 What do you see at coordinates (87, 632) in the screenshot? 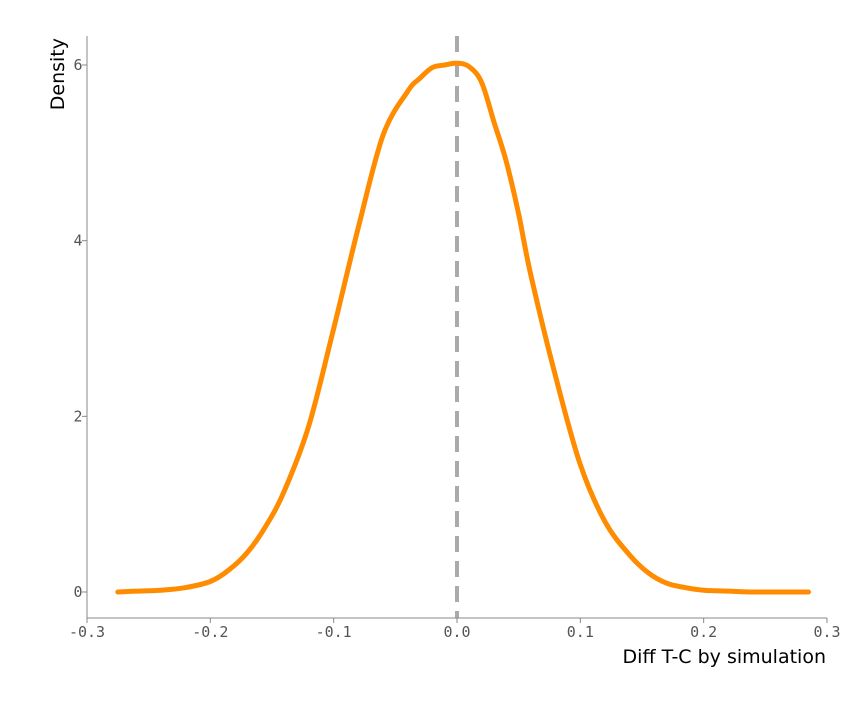
I see `x-tick-label: -0.3` at bounding box center [87, 632].